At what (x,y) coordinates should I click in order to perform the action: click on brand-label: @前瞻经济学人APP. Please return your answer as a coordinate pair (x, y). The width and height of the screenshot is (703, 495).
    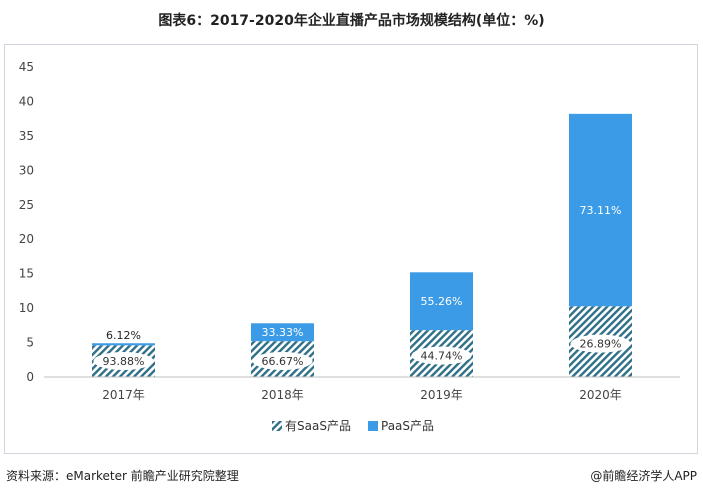
    Looking at the image, I should click on (643, 476).